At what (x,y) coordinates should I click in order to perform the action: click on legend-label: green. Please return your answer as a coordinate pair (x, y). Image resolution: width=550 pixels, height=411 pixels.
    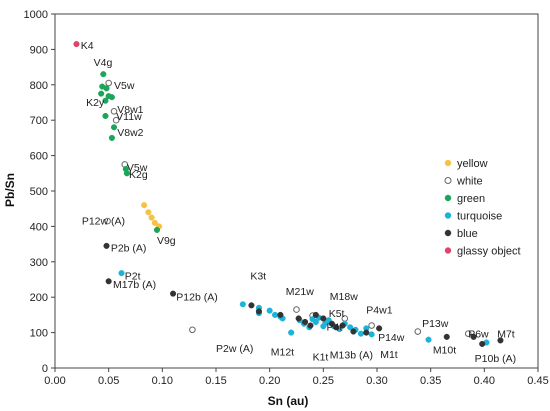
    Looking at the image, I should click on (471, 199).